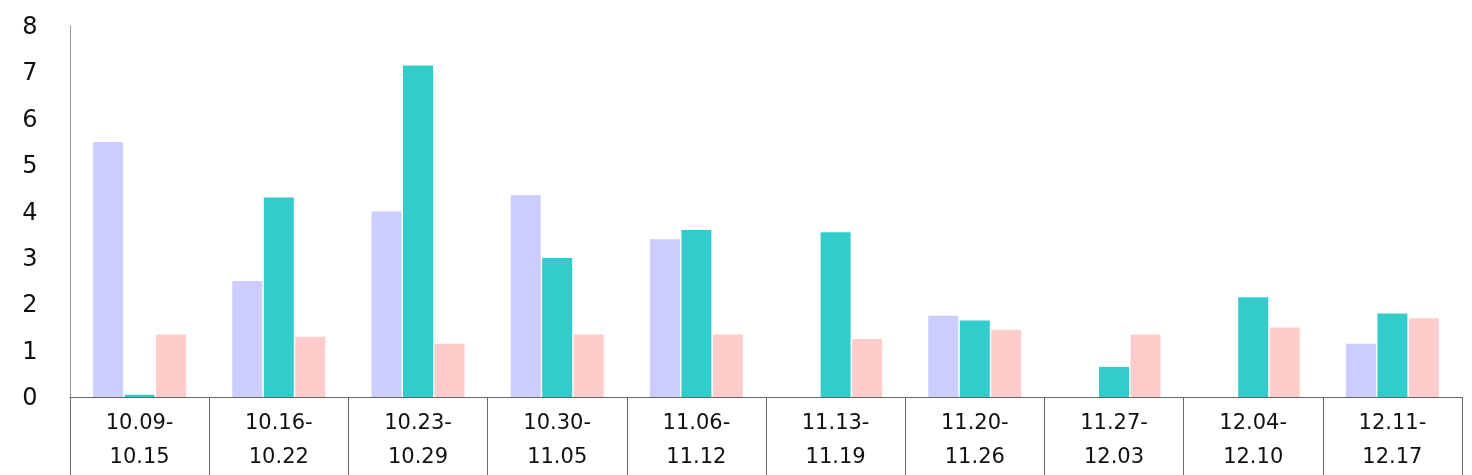 The width and height of the screenshot is (1472, 475). What do you see at coordinates (557, 439) in the screenshot?
I see `x-tick-label: 10.30- 11.05` at bounding box center [557, 439].